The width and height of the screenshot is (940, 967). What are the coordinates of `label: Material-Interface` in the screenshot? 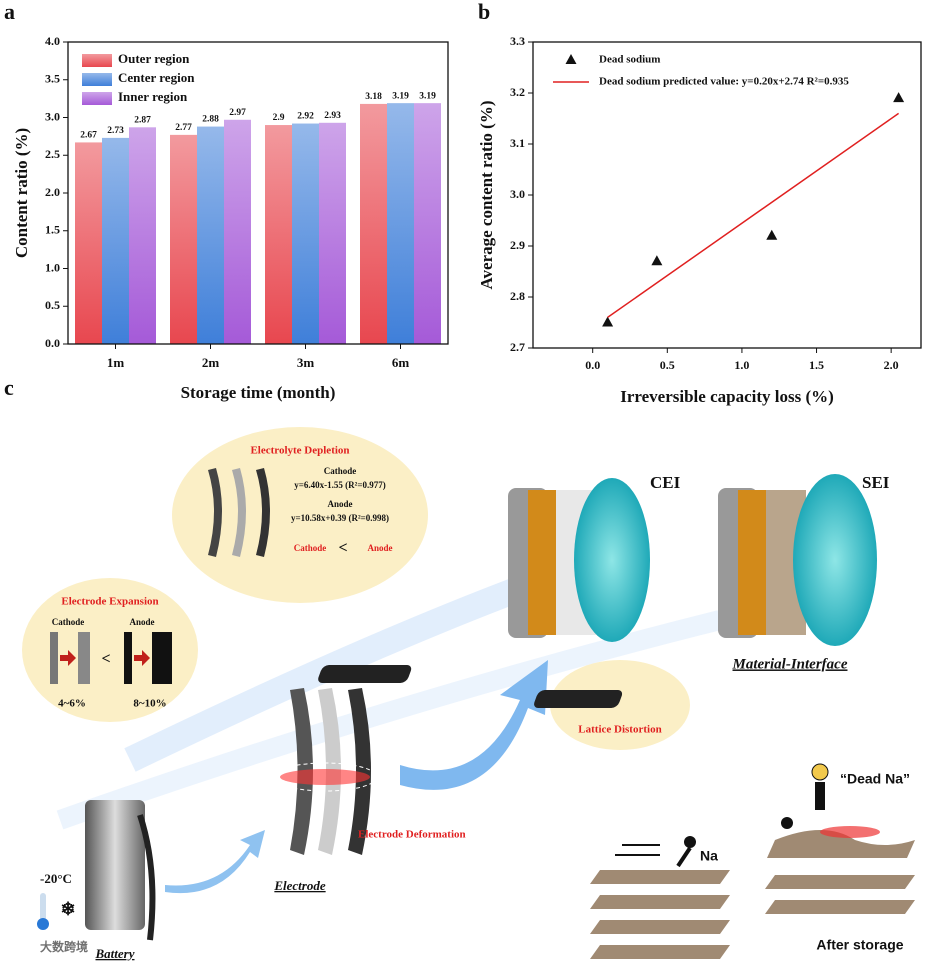 It's located at (790, 664).